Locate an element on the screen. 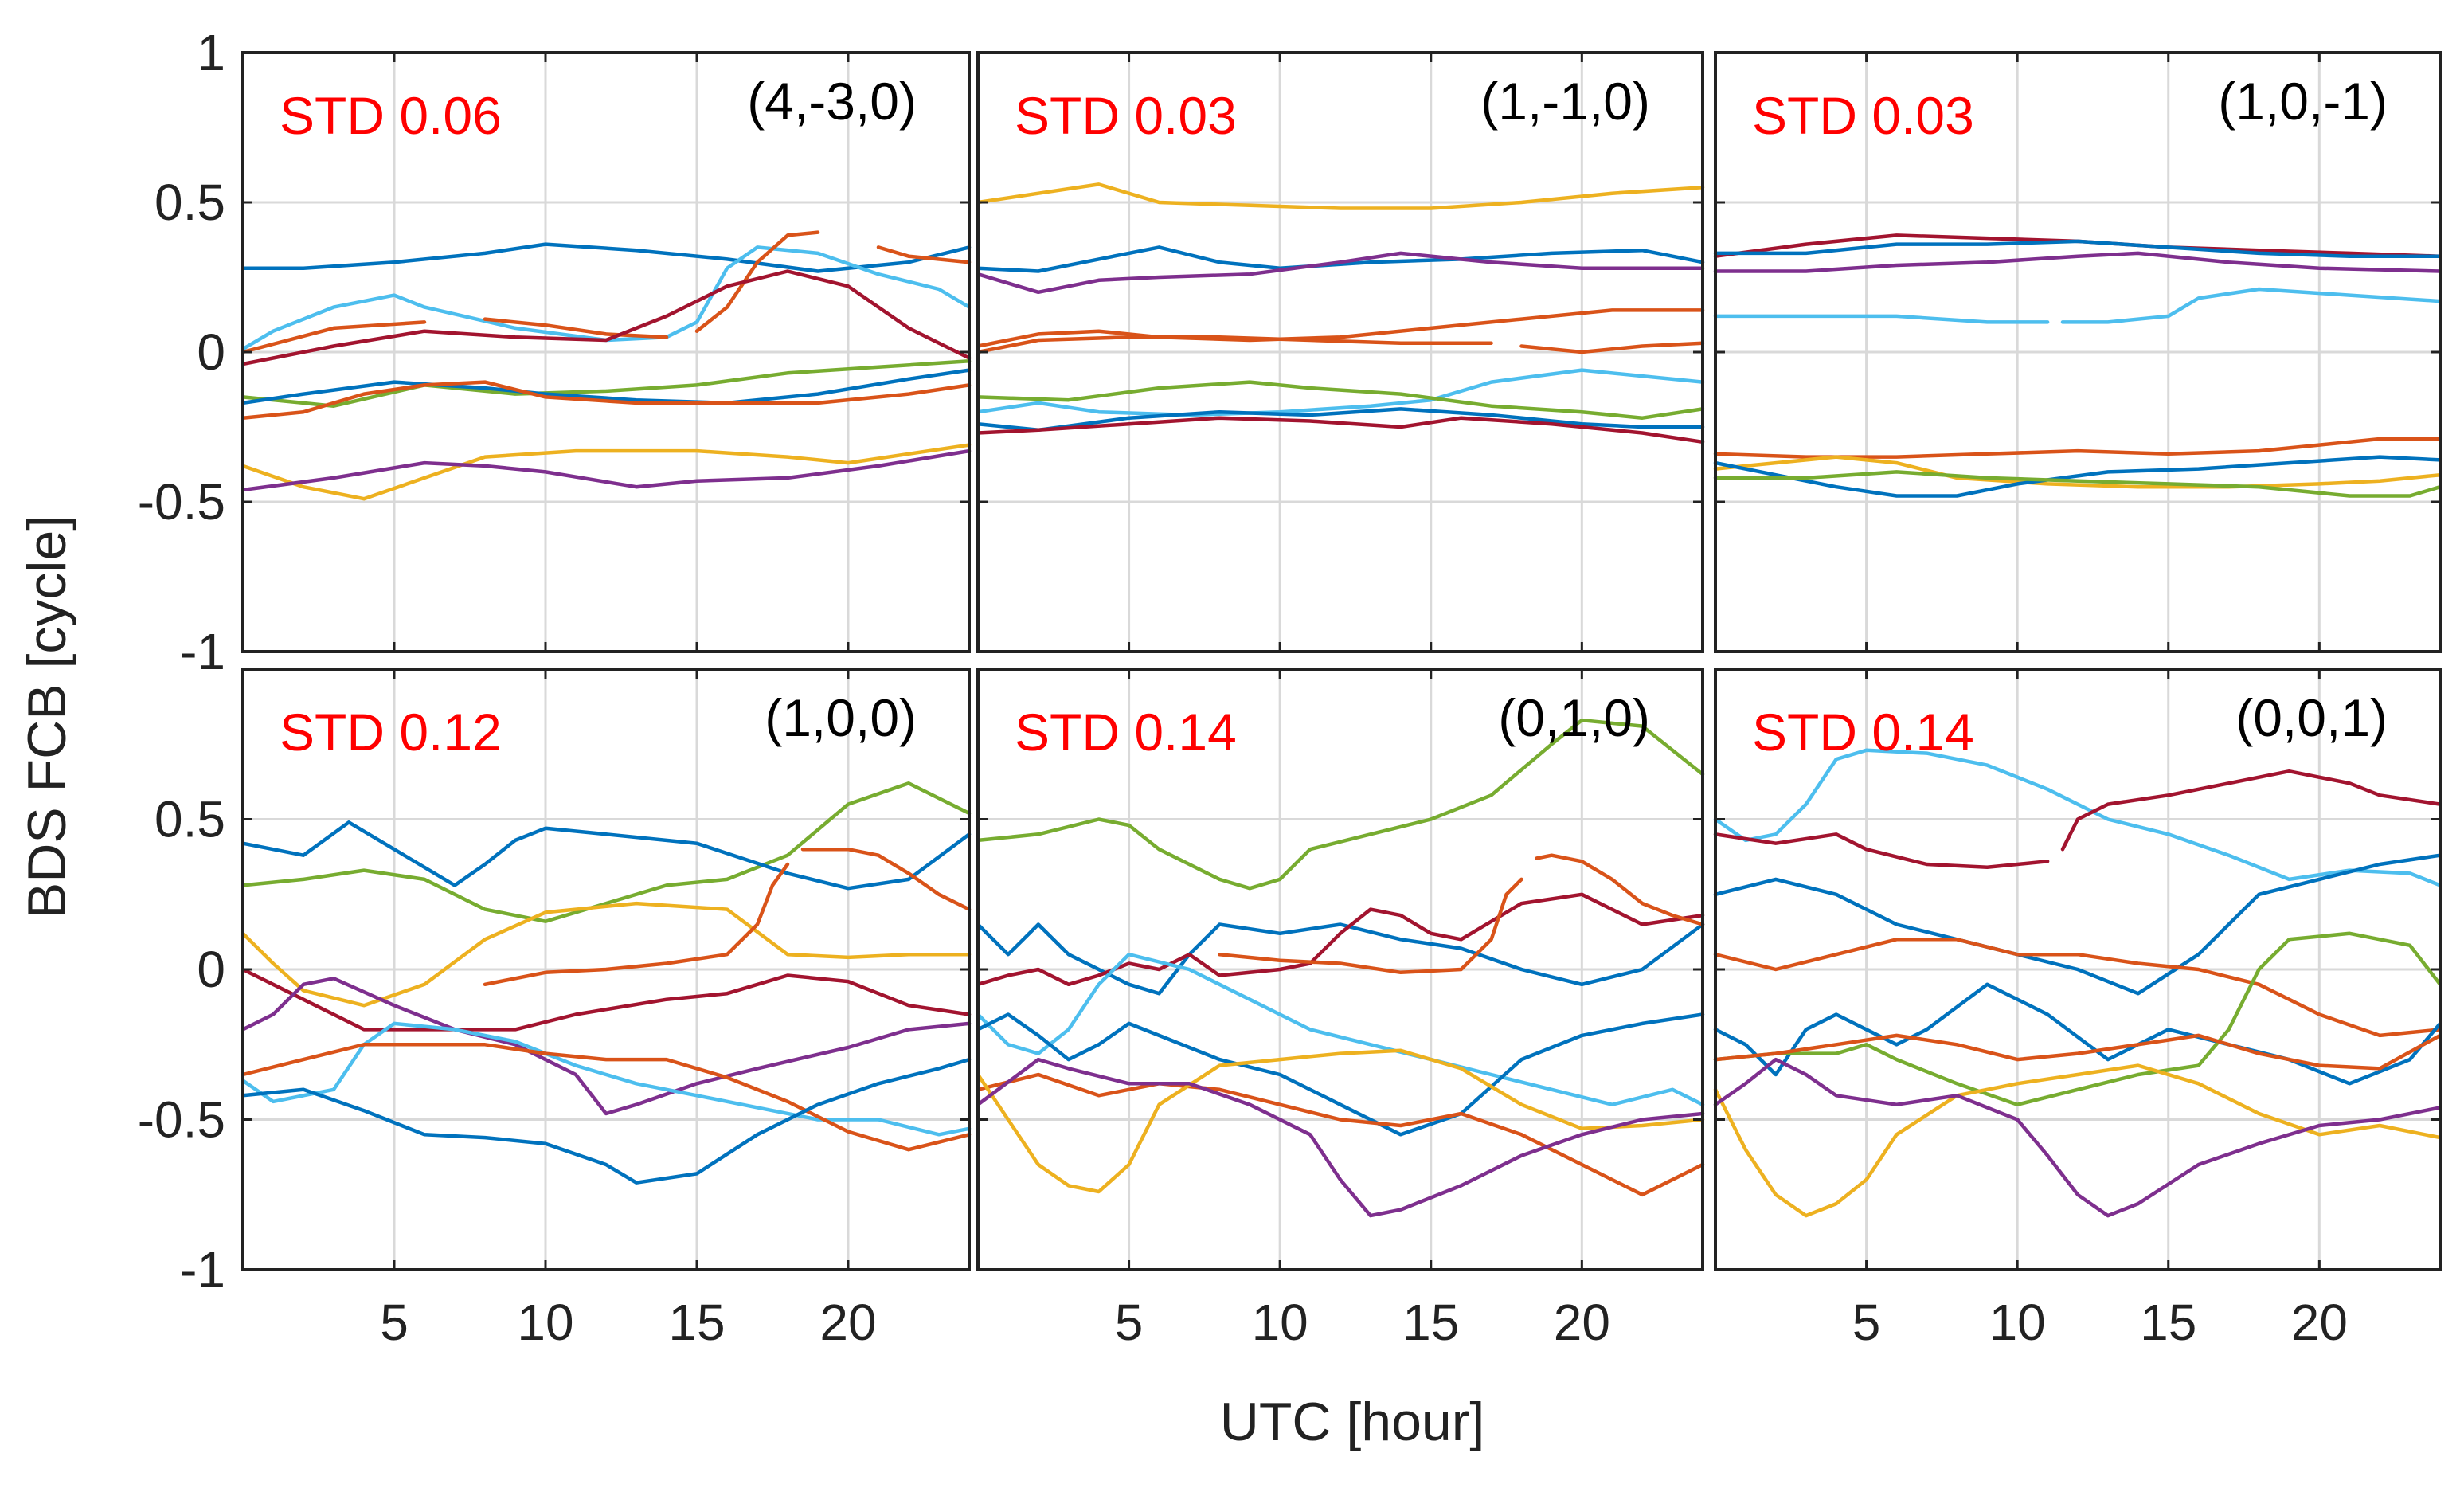 This screenshot has height=1488, width=2464. combination-label: (1,0,-1) is located at coordinates (2303, 101).